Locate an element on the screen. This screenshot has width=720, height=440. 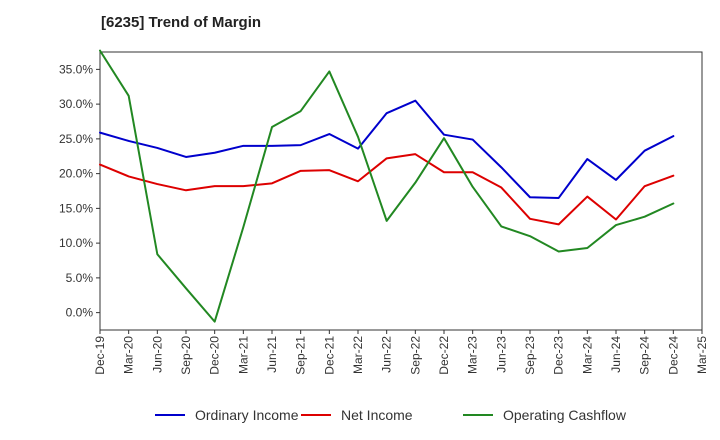
x-tick-label: Mar-22 is located at coordinates (358, 355).